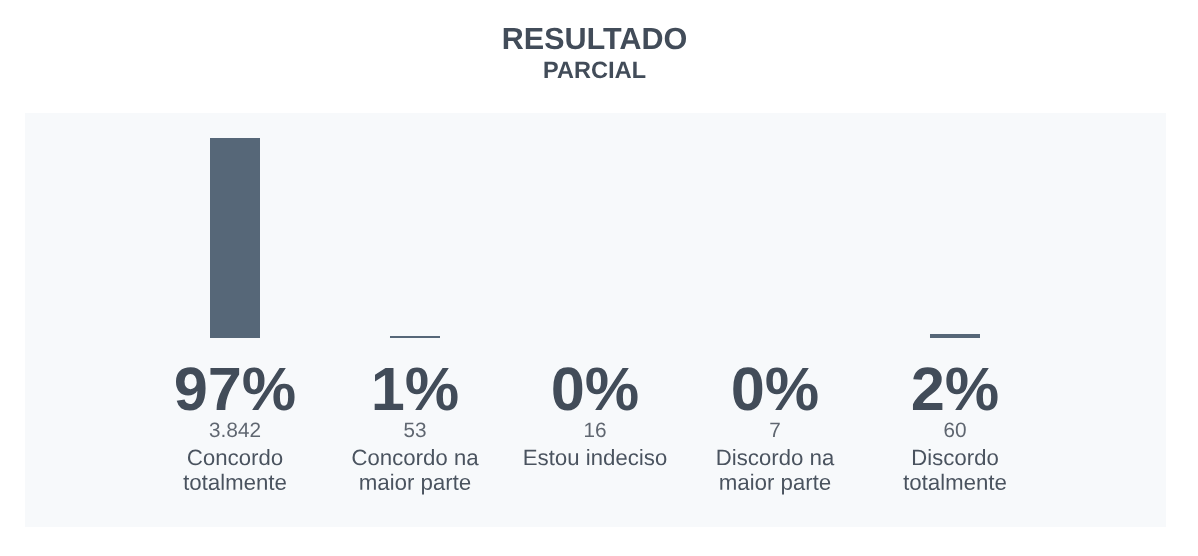  Describe the element at coordinates (595, 38) in the screenshot. I see `chart-title: RESULTADO` at that location.